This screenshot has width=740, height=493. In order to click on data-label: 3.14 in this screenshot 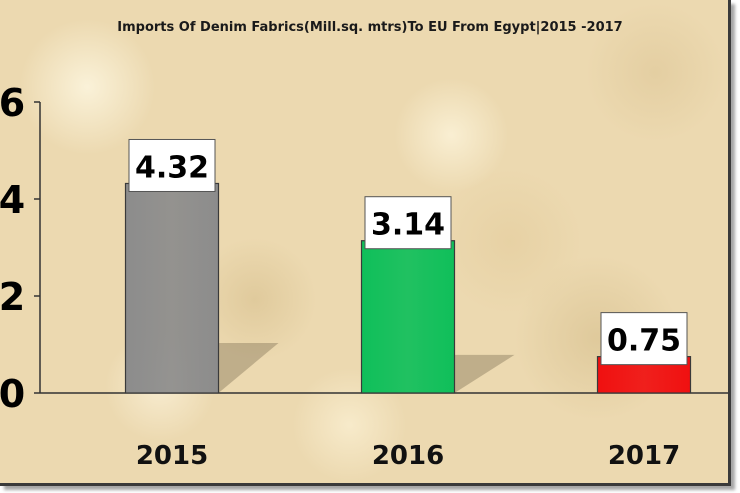, I will do `click(408, 225)`.